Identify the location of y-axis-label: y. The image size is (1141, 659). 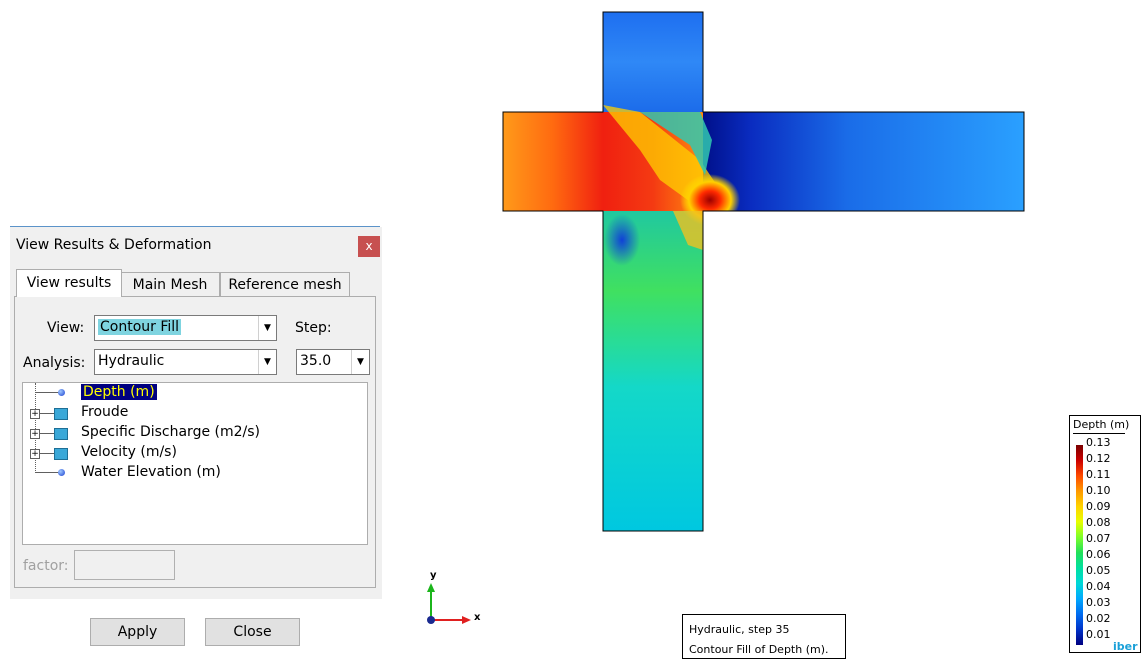
(433, 575).